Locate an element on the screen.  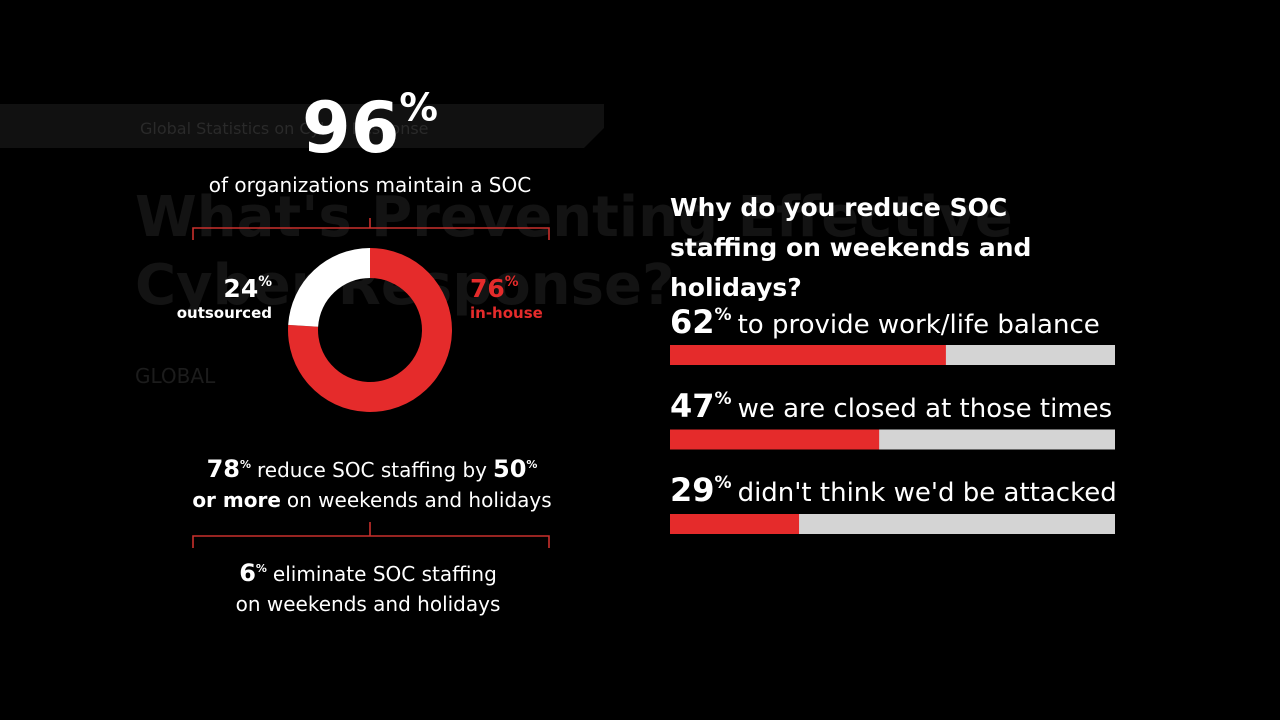
statement: on weekends and holidays is located at coordinates (368, 604).